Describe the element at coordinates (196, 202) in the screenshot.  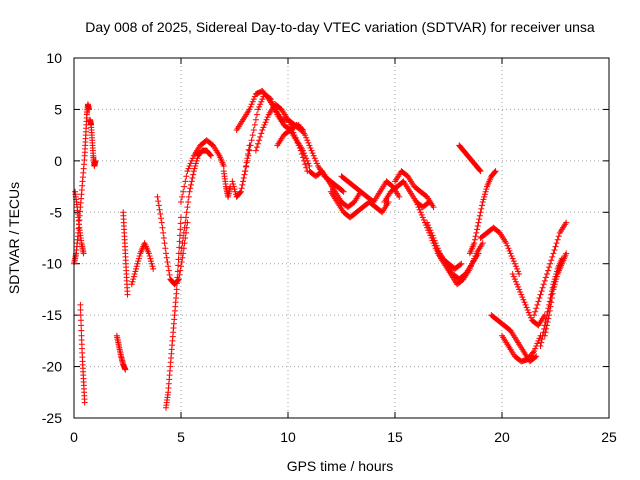
I see `series-arc-5h-rise-b` at that location.